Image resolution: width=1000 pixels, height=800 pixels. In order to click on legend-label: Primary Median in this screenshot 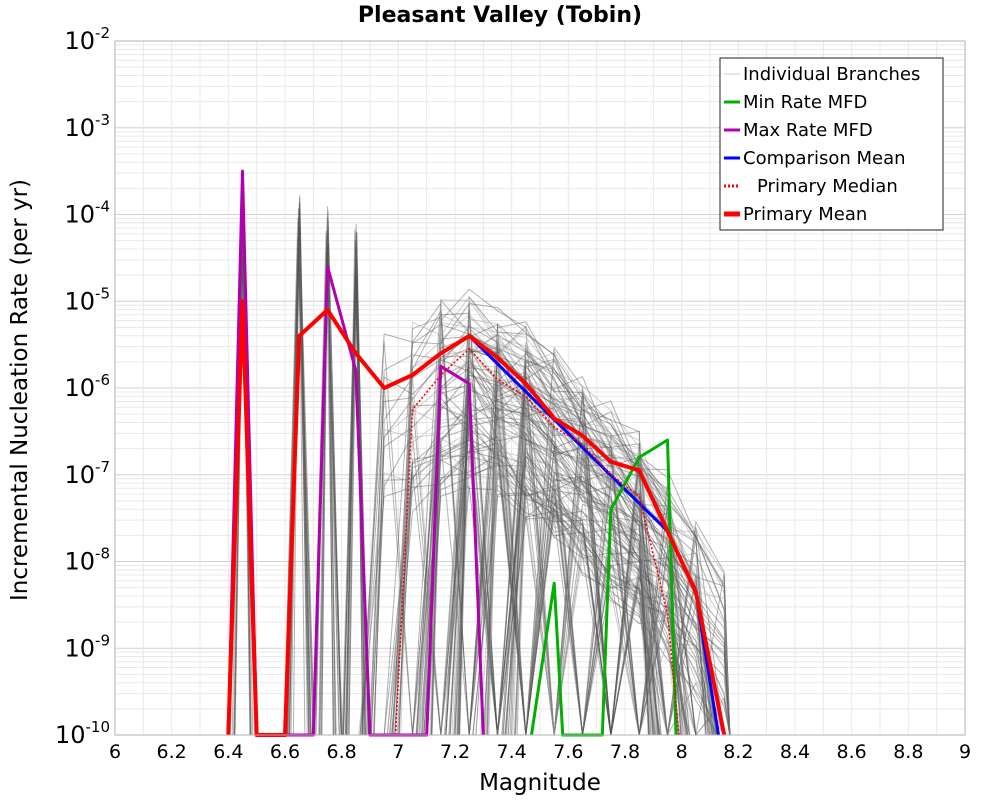, I will do `click(827, 186)`.